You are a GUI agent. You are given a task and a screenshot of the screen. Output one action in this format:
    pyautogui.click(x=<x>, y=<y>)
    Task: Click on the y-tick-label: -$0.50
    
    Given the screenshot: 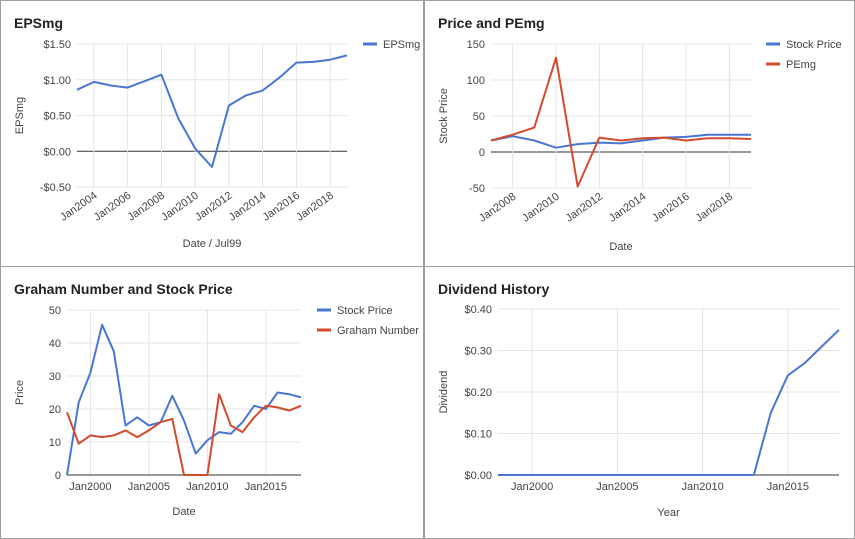 What is the action you would take?
    pyautogui.click(x=55, y=188)
    